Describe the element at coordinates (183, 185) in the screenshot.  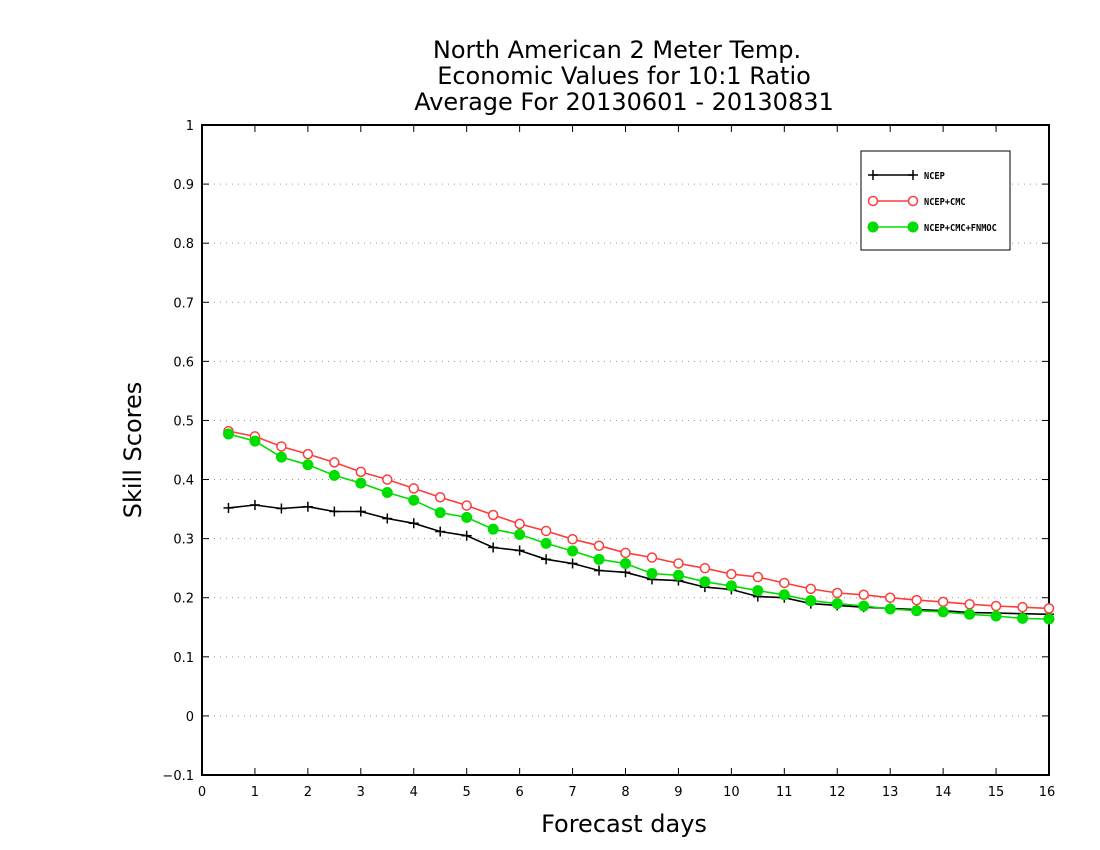
I see `y-tick-label: 0.9` at that location.